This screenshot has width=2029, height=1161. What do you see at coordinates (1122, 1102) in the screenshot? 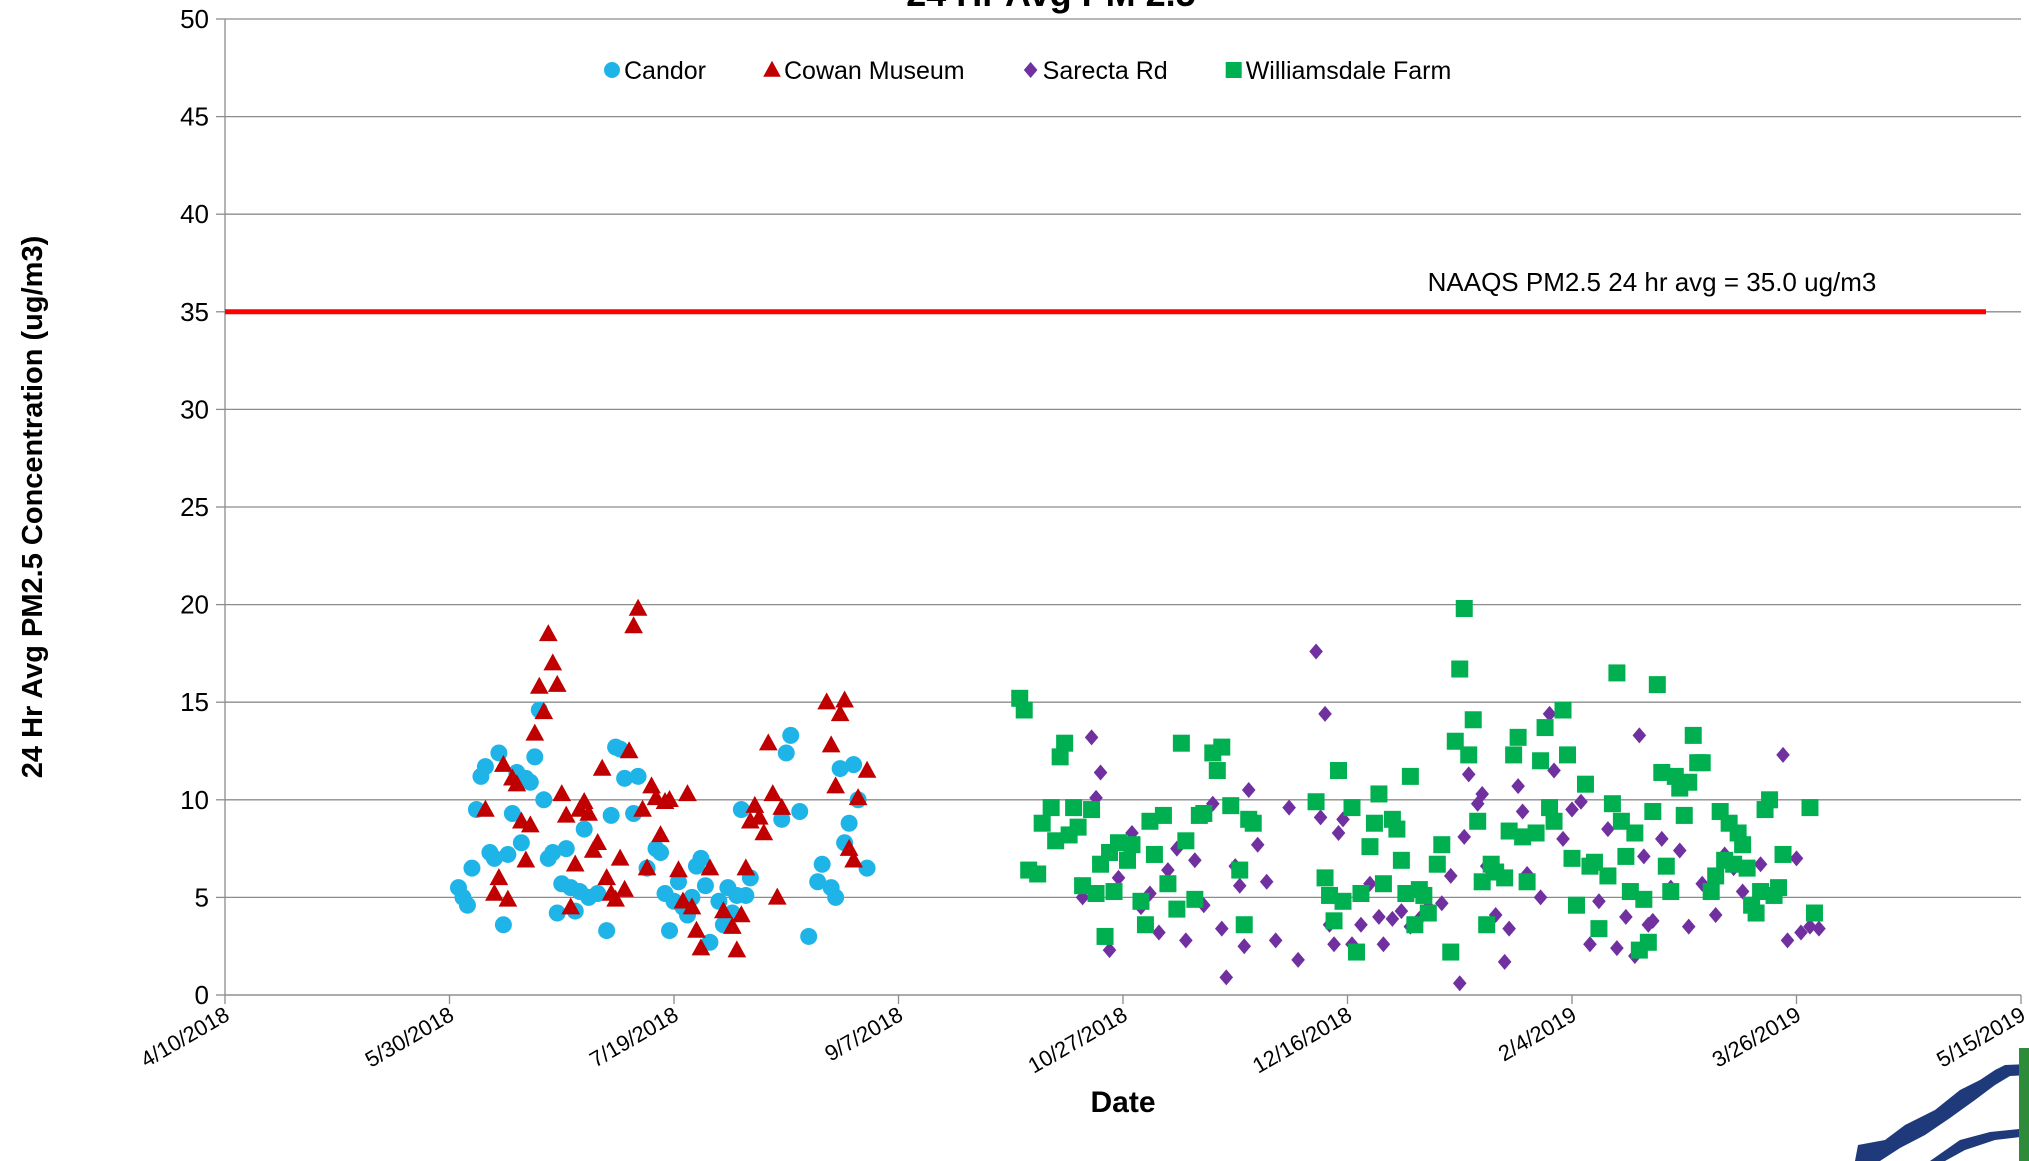
I see `x-axis-label: Date` at bounding box center [1122, 1102].